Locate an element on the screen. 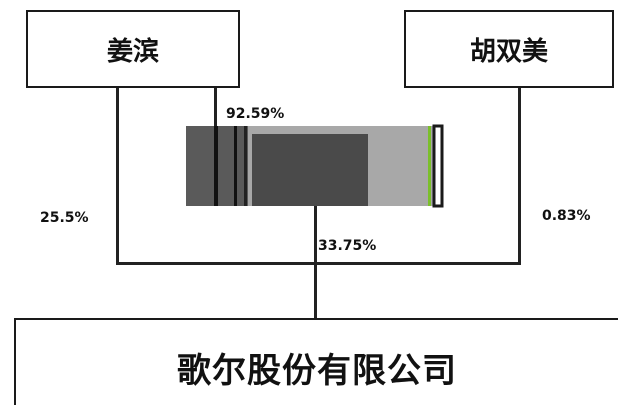 Image resolution: width=619 pixels, height=405 pixels. left-vertical-connector is located at coordinates (117, 176).